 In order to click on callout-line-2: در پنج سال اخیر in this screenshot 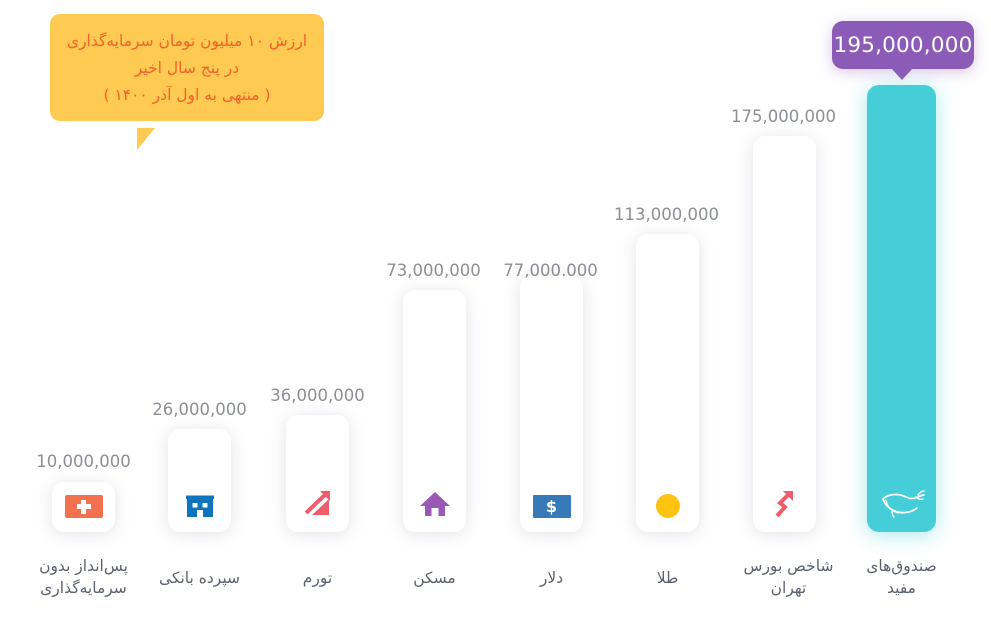, I will do `click(187, 68)`.